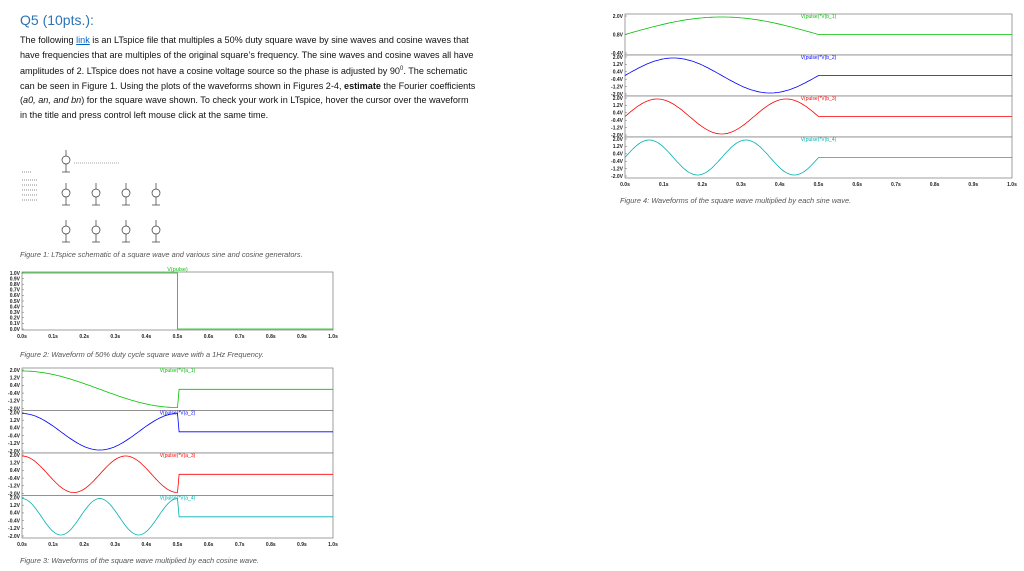  I want to click on link: link, so click(83, 40).